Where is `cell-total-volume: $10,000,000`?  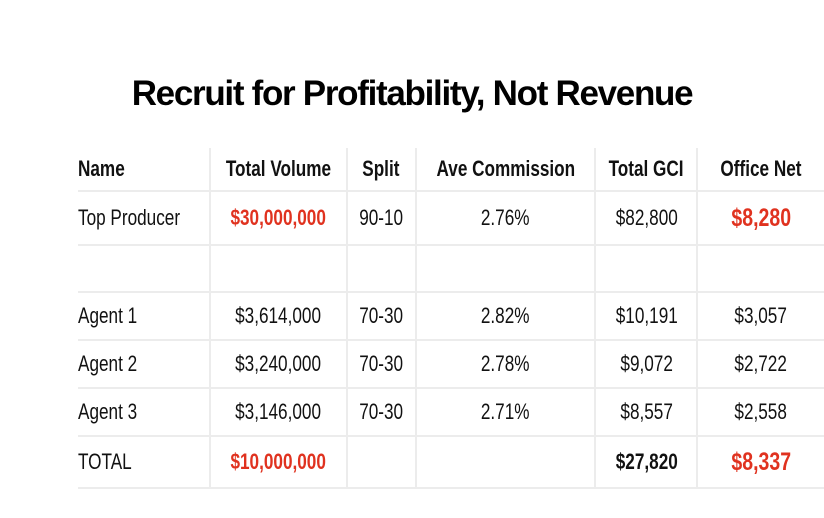 cell-total-volume: $10,000,000 is located at coordinates (278, 462).